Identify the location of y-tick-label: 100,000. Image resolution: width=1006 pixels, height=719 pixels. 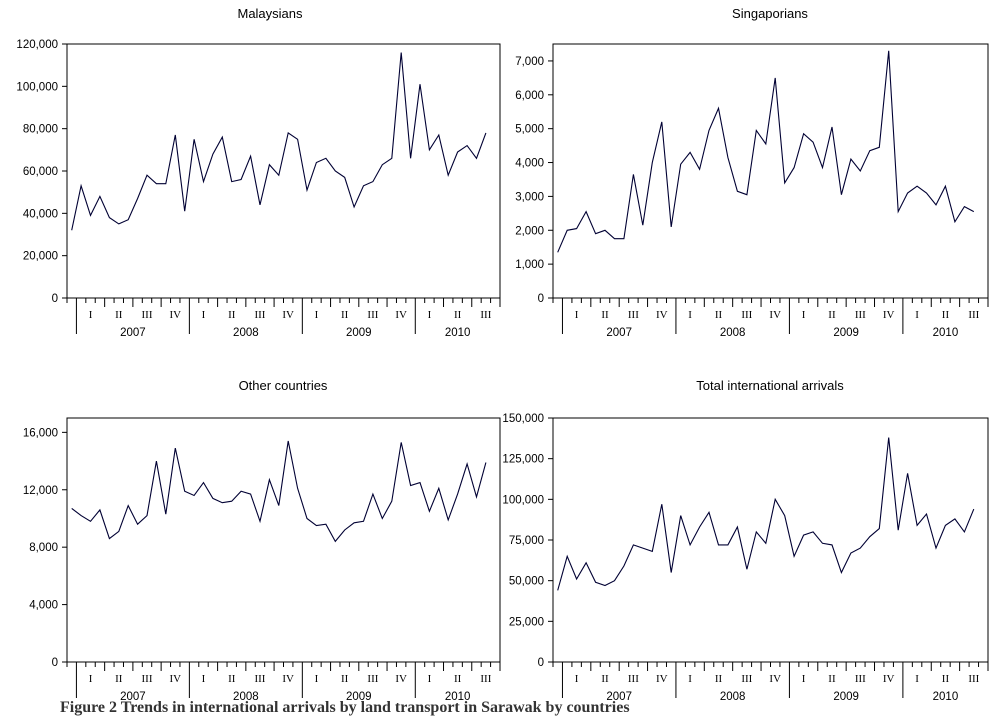
(523, 500).